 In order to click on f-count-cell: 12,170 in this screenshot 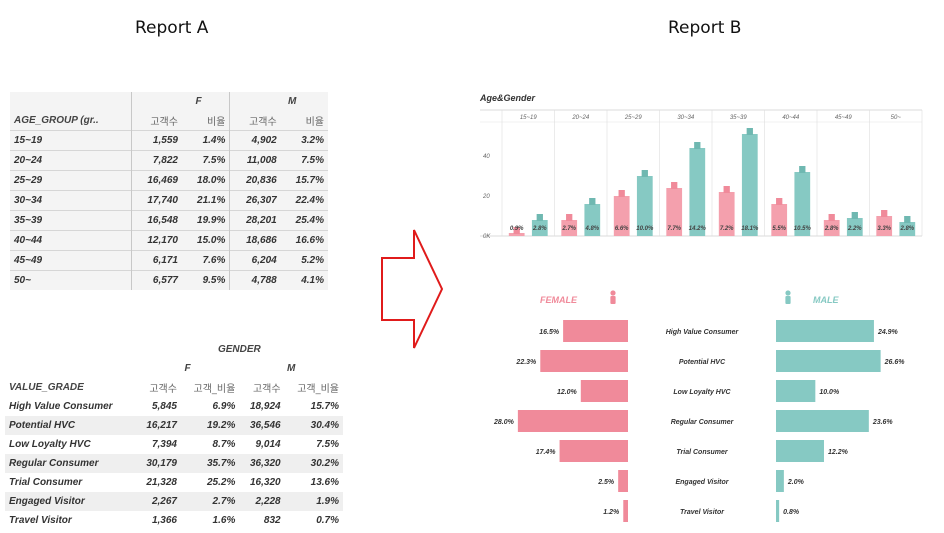, I will do `click(156, 240)`.